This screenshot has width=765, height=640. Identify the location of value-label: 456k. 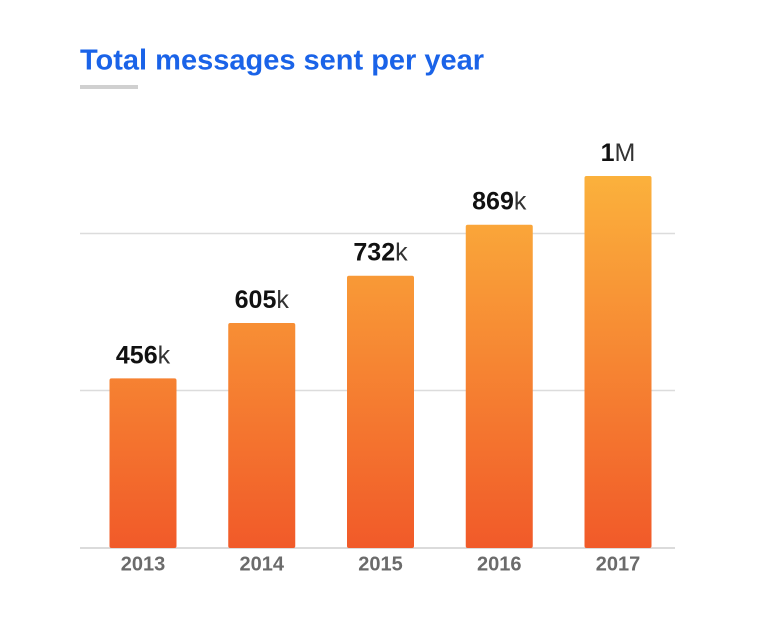
(143, 355).